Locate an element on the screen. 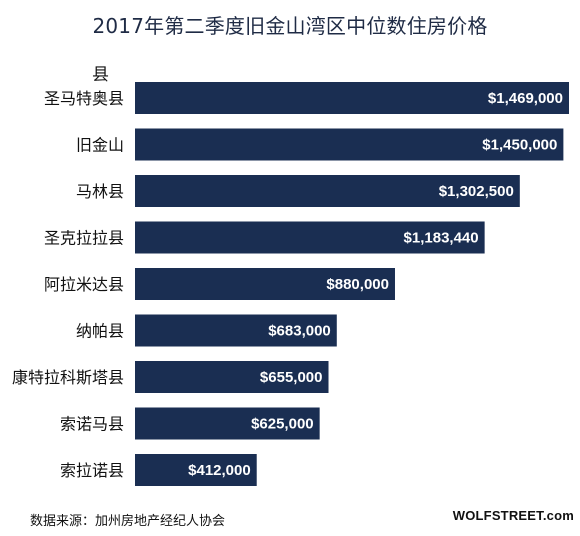 The image size is (580, 536). value-label: $1,469,000 is located at coordinates (525, 98).